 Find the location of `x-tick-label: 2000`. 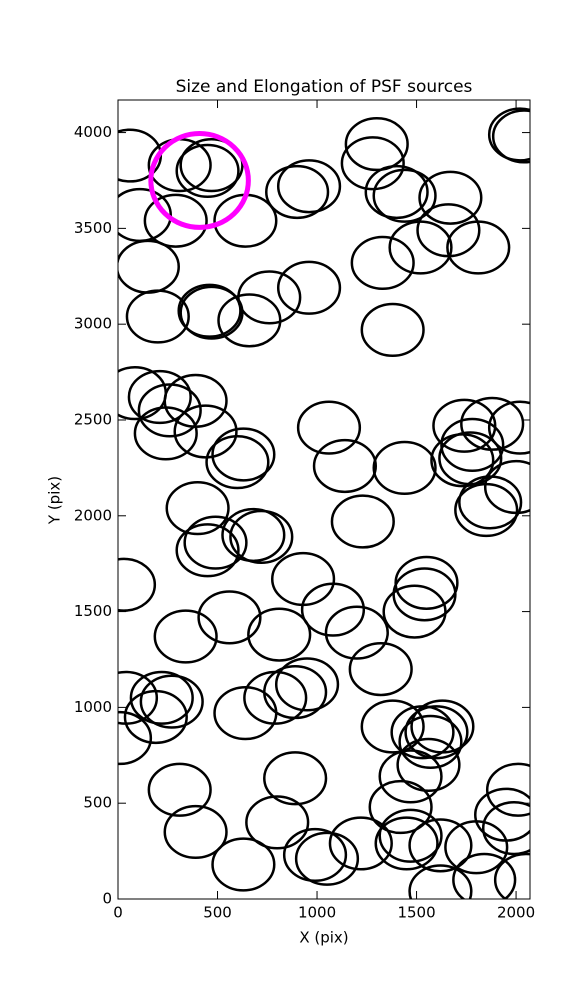

x-tick-label: 2000 is located at coordinates (516, 913).